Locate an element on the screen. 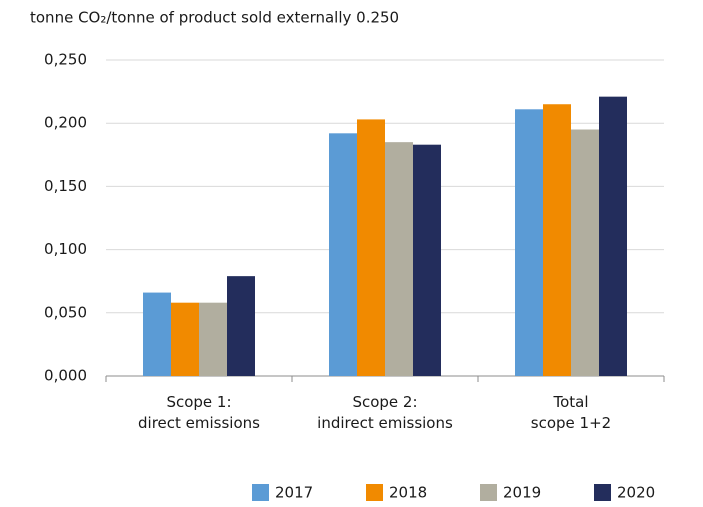 This screenshot has height=507, width=703. legend-label: 2020 is located at coordinates (636, 493).